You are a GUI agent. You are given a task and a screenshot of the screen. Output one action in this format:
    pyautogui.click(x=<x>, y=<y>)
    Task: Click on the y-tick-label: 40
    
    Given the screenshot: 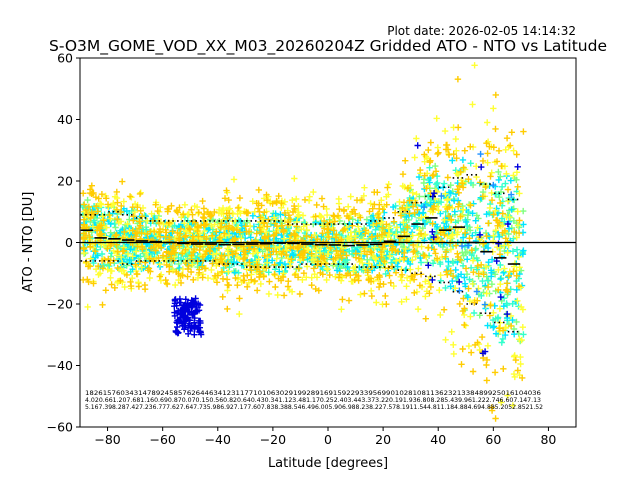 What is the action you would take?
    pyautogui.click(x=65, y=119)
    